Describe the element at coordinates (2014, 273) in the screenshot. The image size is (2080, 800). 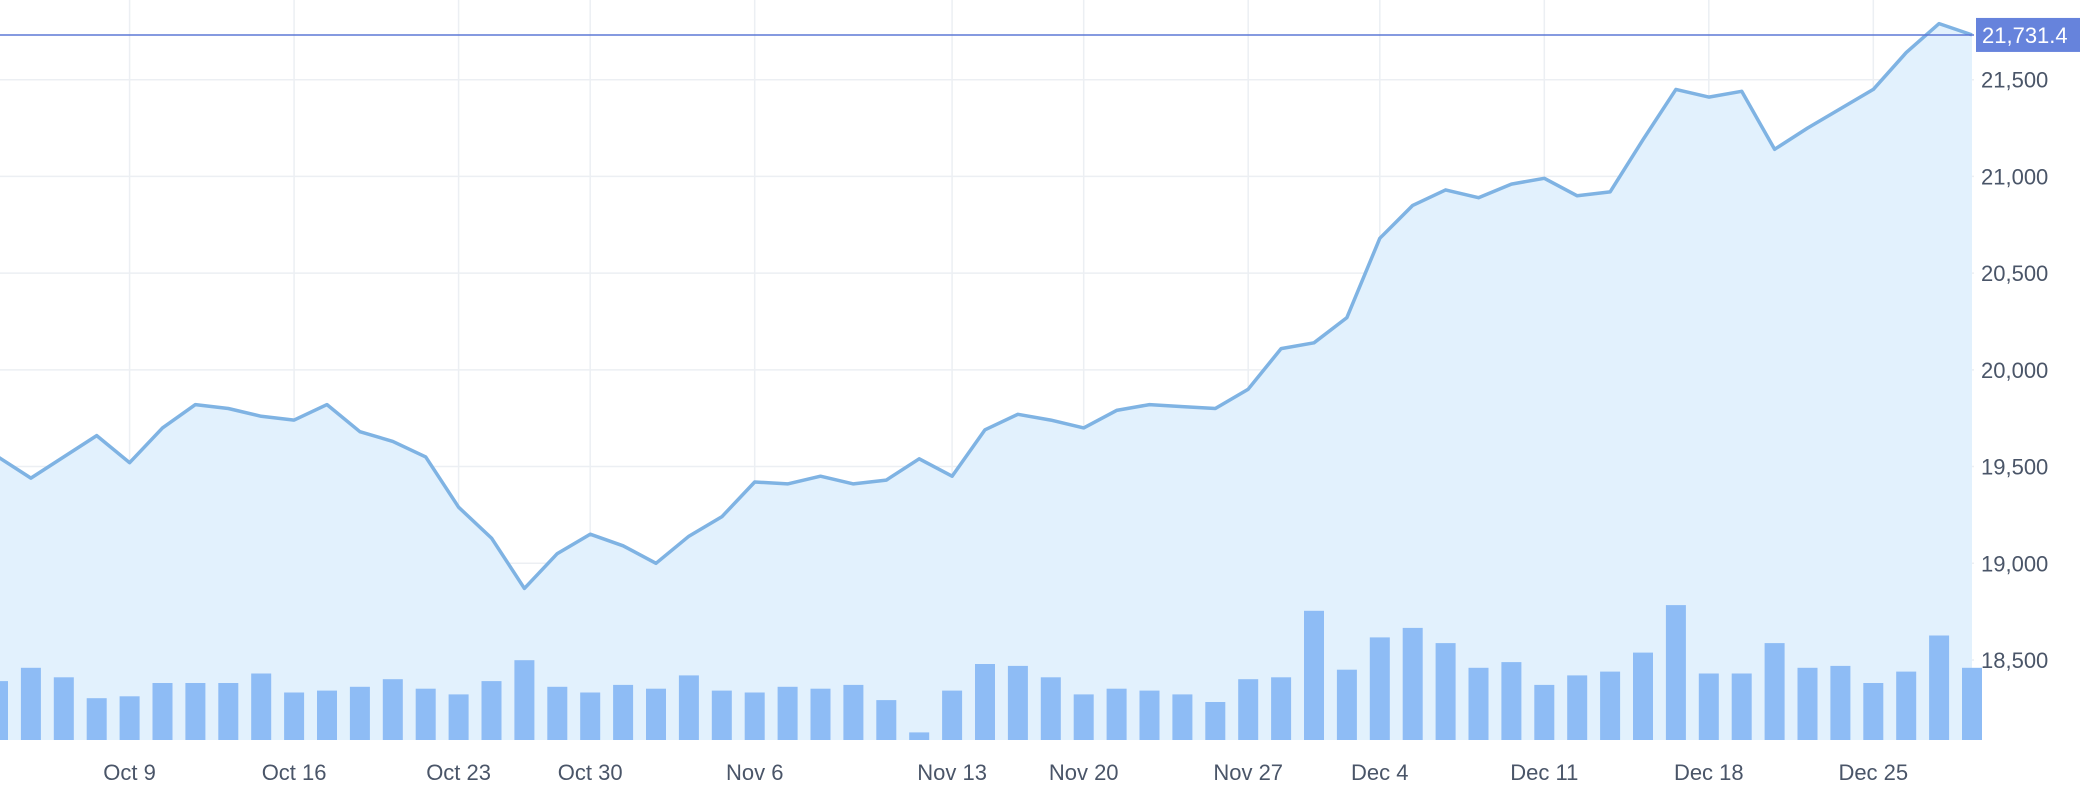
I see `y-tick-label-4: 20,500` at that location.